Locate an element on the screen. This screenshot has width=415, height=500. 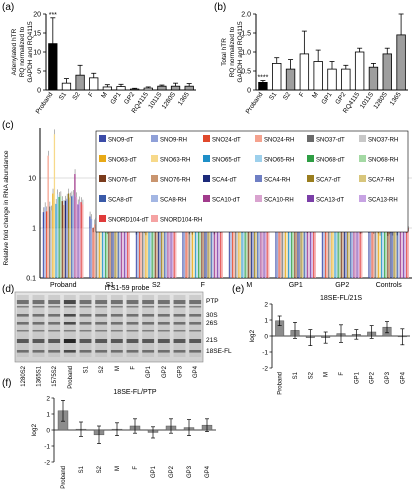
x-tick-label: S1 is located at coordinates (63, 96).